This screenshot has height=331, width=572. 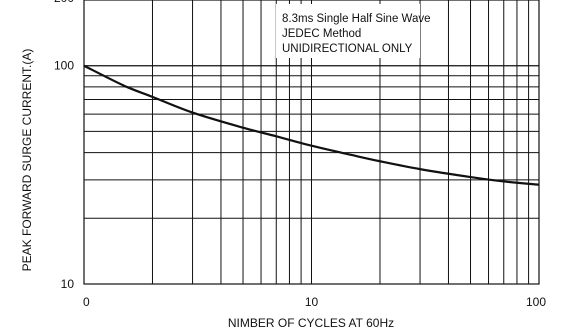 I want to click on x-tick-label: 100, so click(x=536, y=302).